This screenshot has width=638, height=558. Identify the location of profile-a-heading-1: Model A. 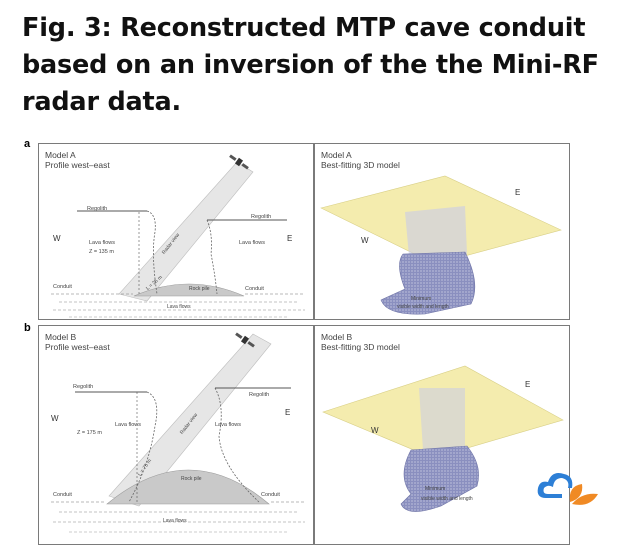
(60, 155).